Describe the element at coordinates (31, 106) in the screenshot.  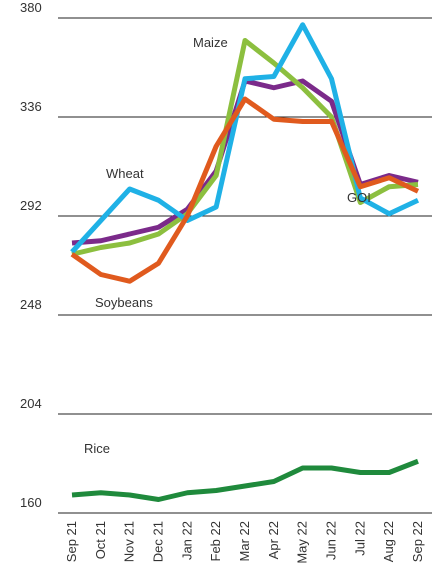
I see `y-tick-label: 336` at that location.